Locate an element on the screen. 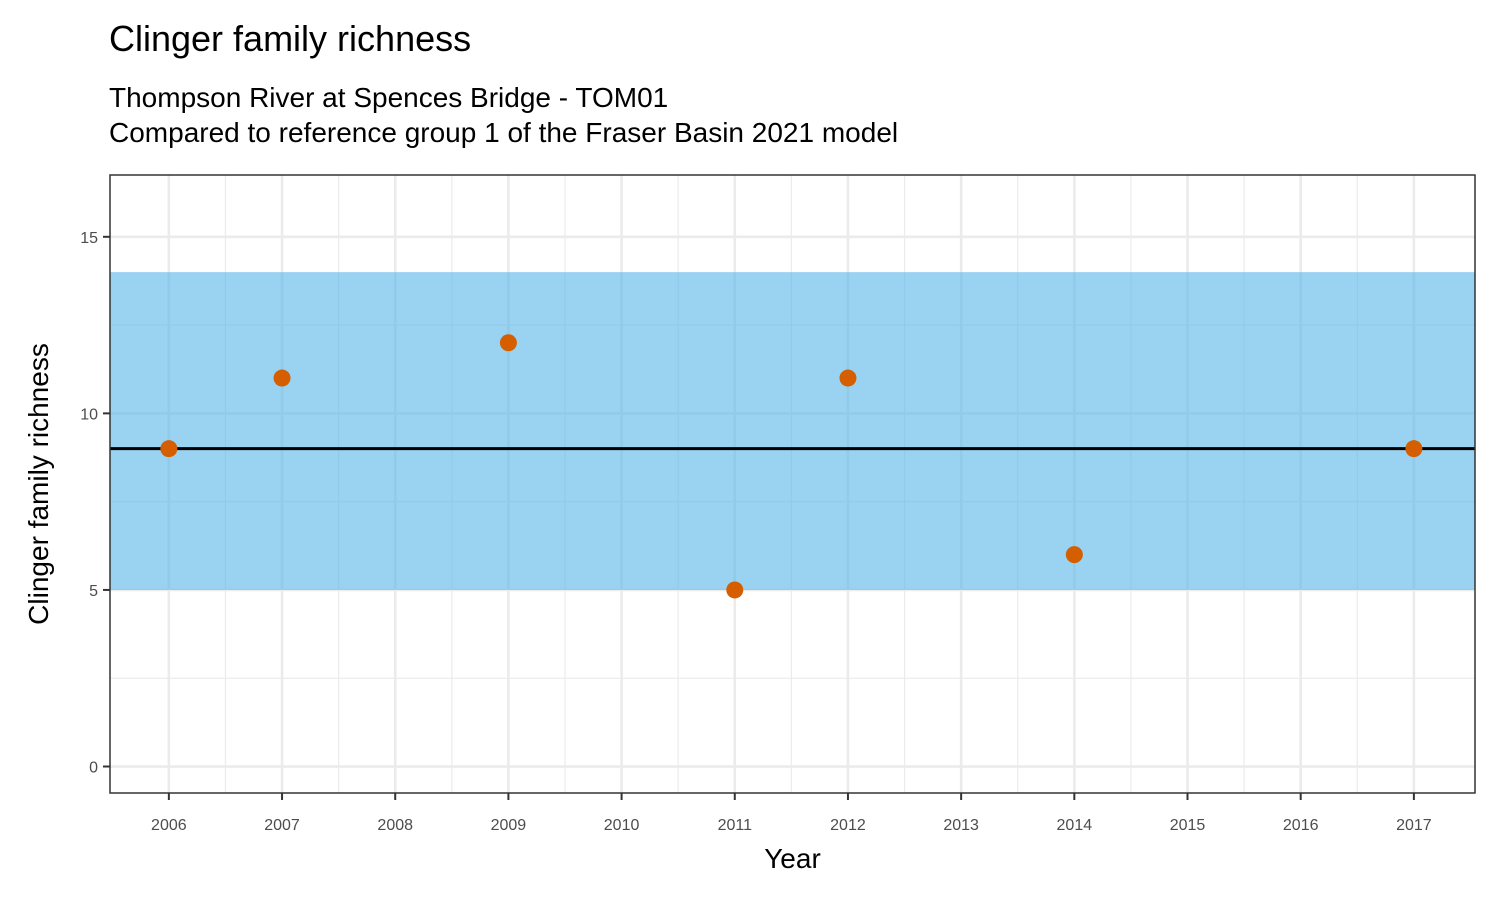 Image resolution: width=1500 pixels, height=900 pixels. subtitle-line-1: Thompson River at Spences Bridge - TOM01 is located at coordinates (389, 97).